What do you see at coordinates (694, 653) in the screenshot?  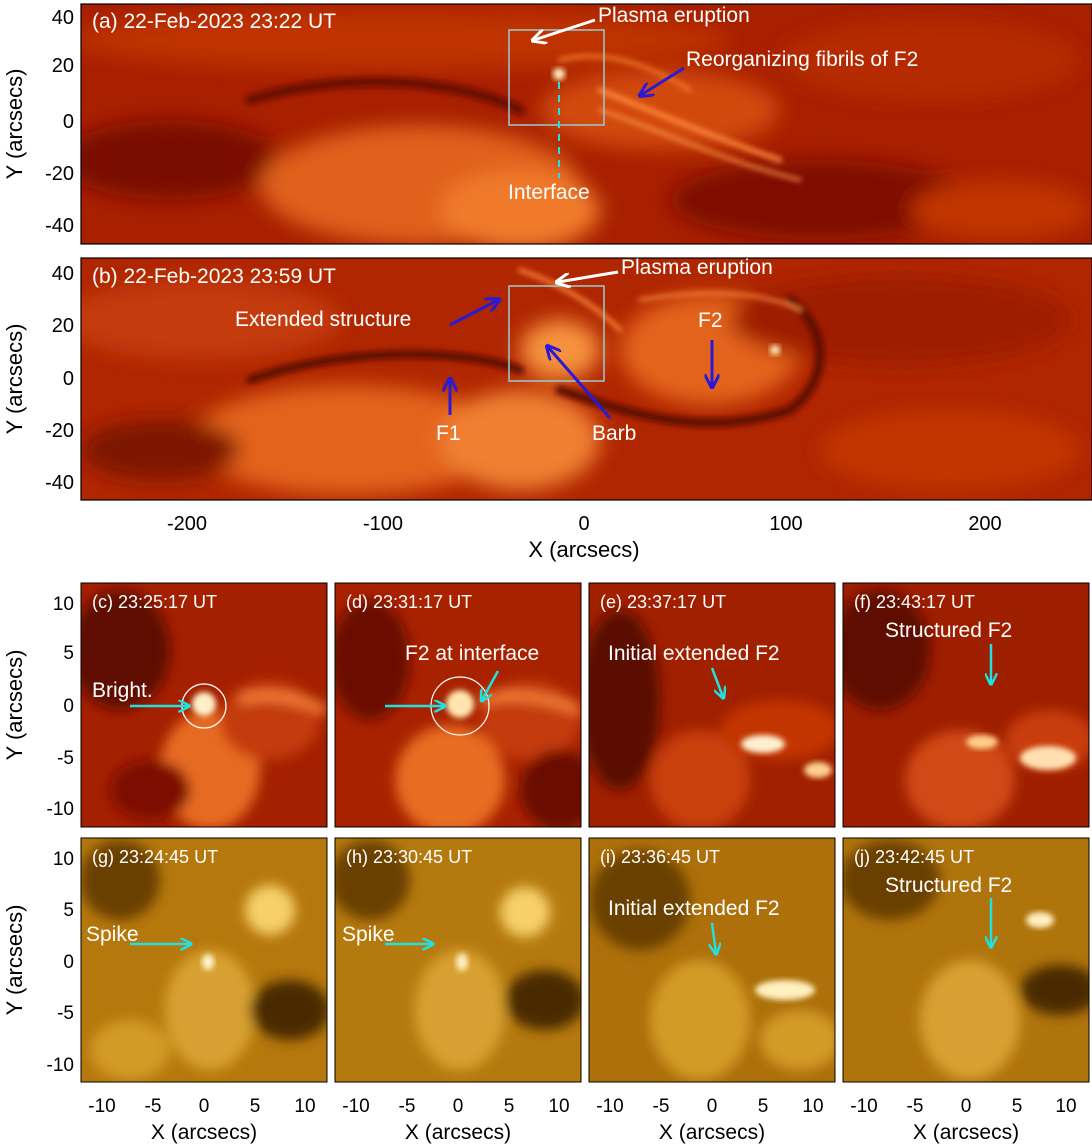 I see `panel-e-label: Initial extended F2` at bounding box center [694, 653].